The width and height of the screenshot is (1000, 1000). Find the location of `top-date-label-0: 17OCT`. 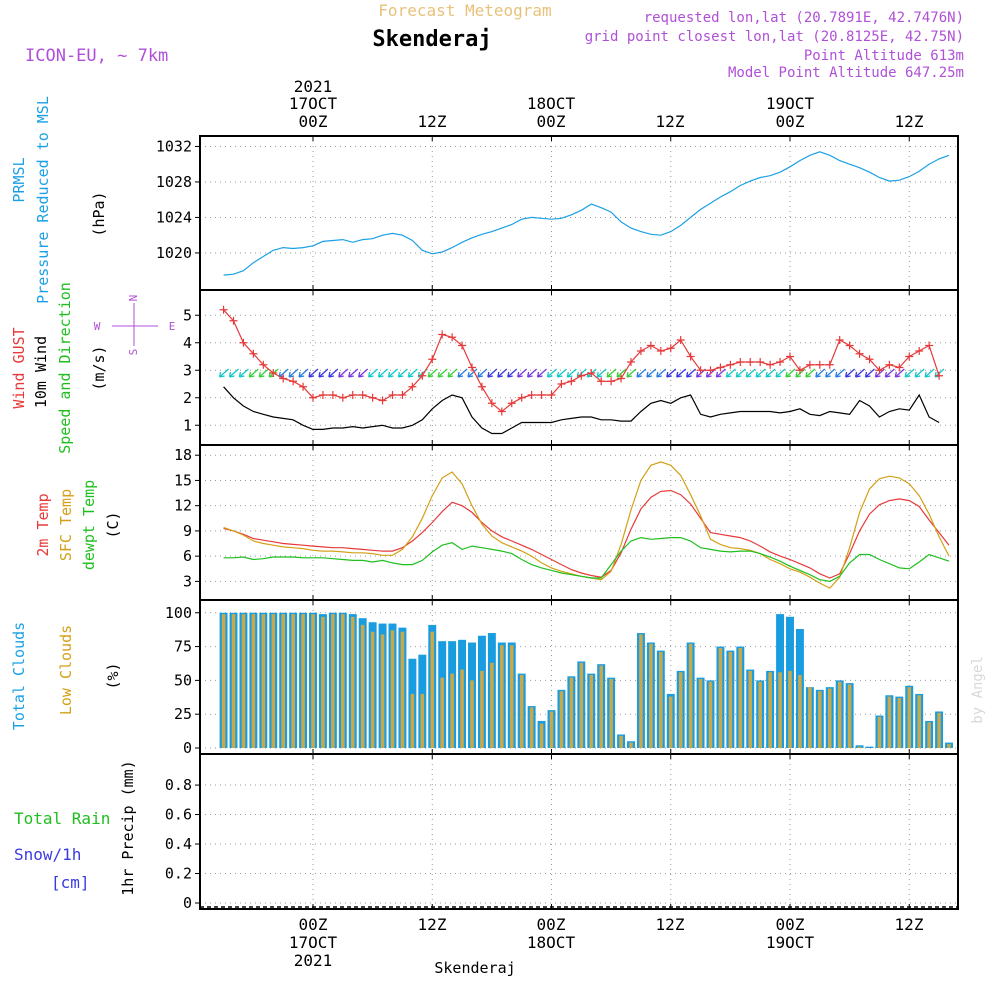

top-date-label-0: 17OCT is located at coordinates (313, 103).